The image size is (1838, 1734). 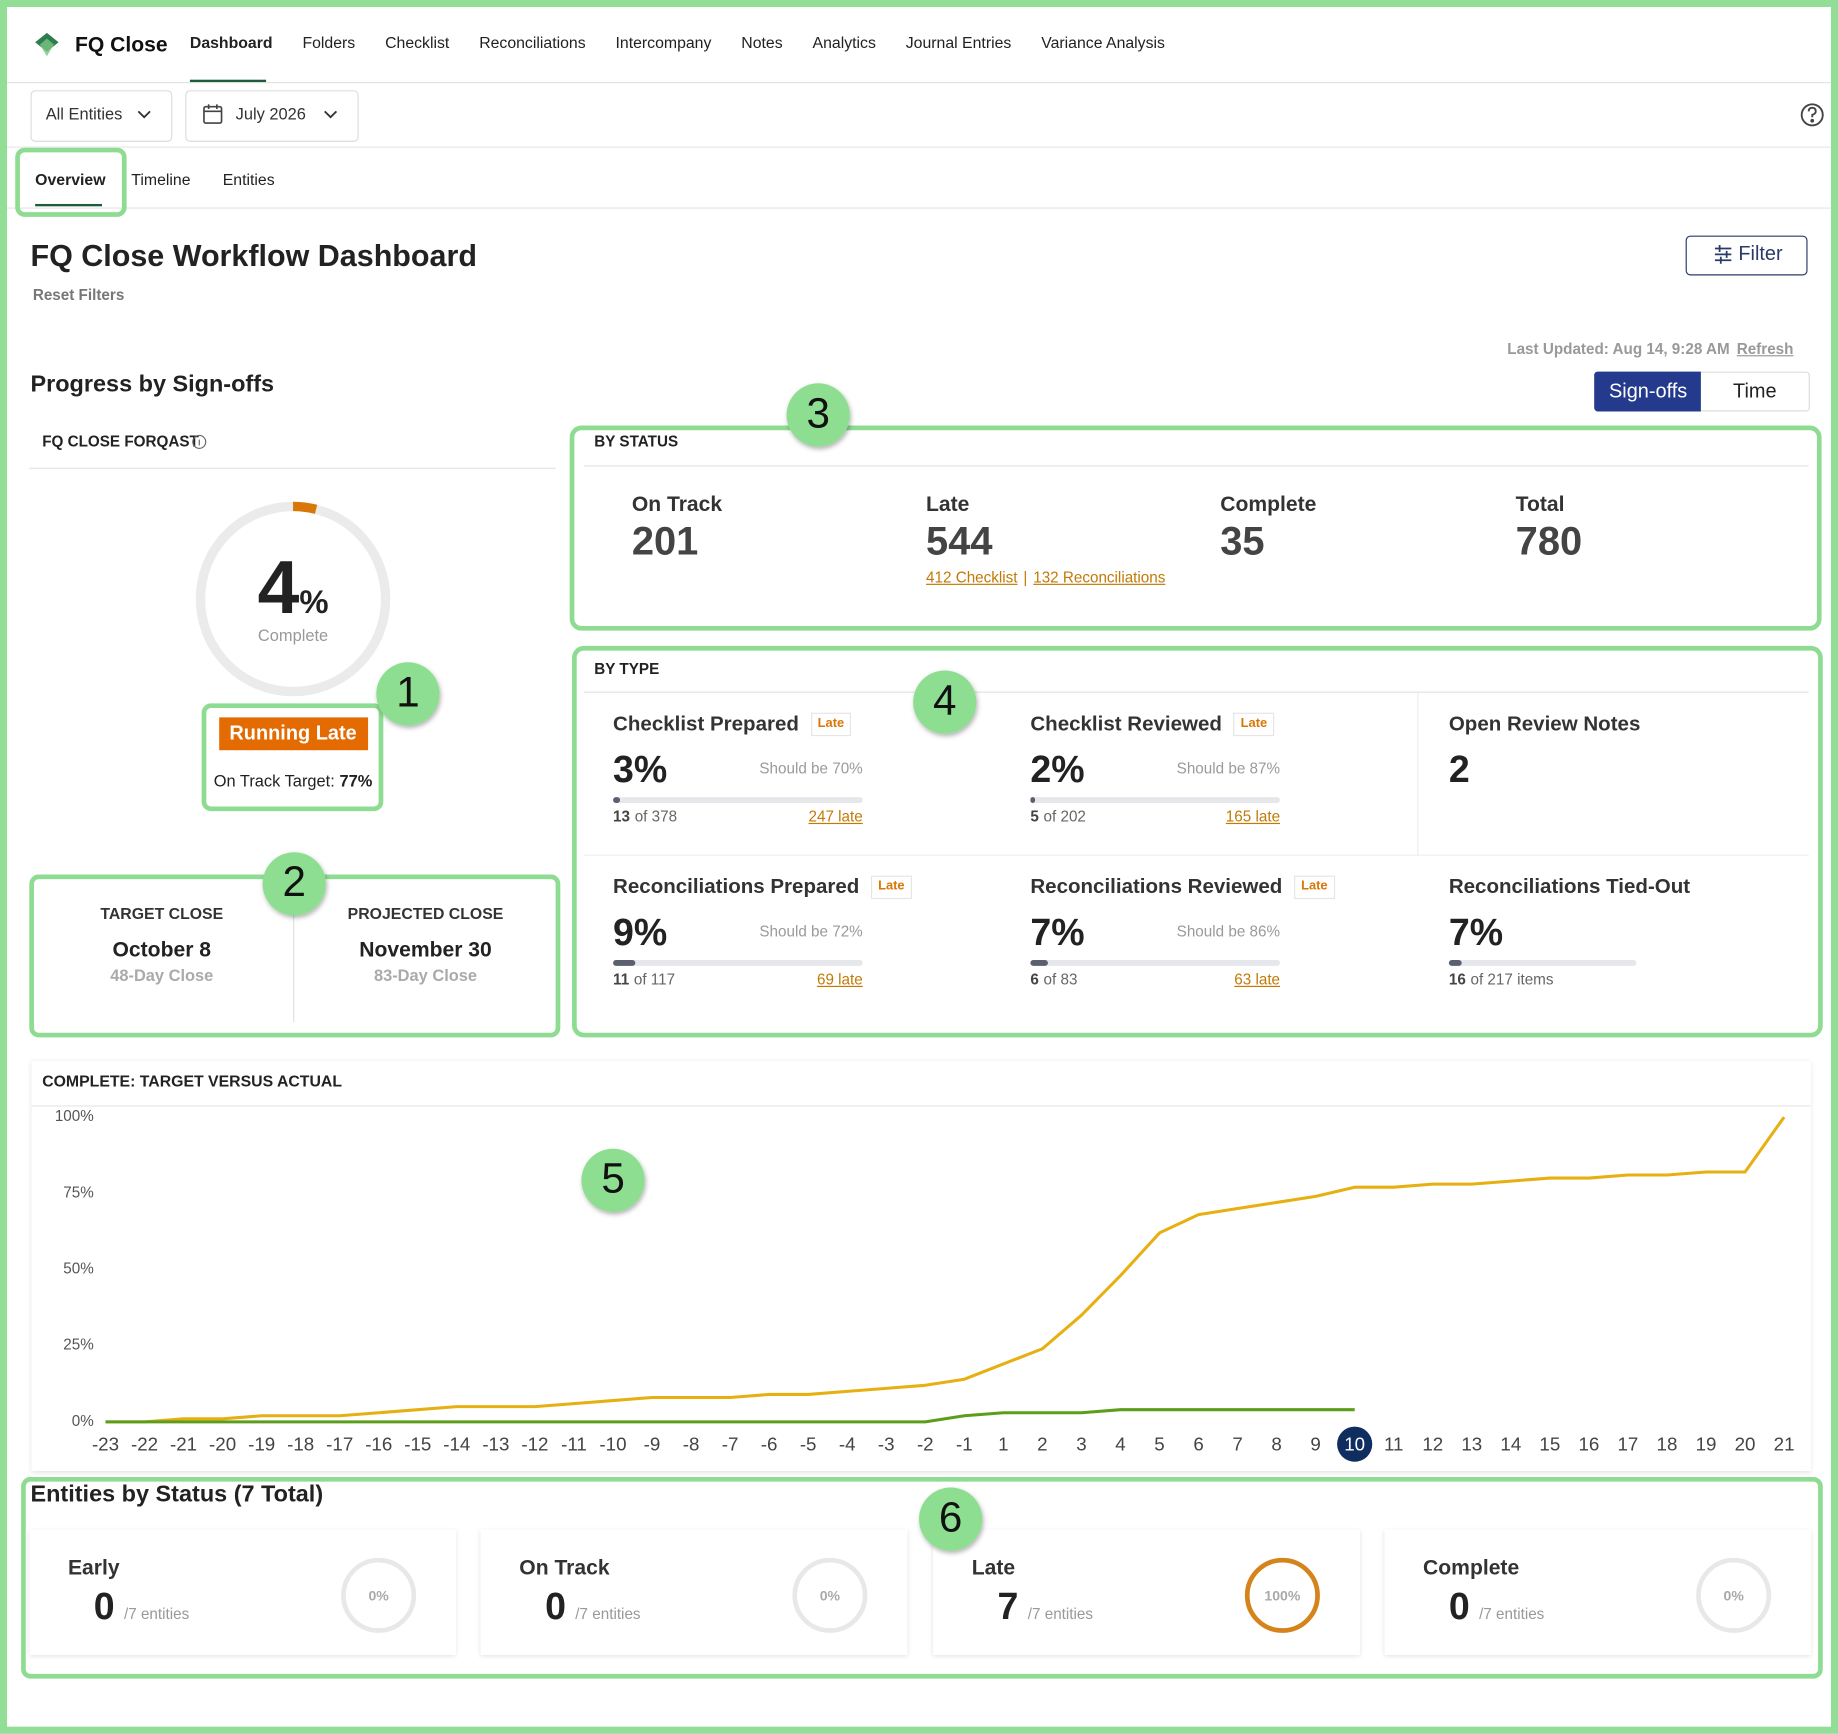 I want to click on target-value: 77%, so click(x=356, y=781).